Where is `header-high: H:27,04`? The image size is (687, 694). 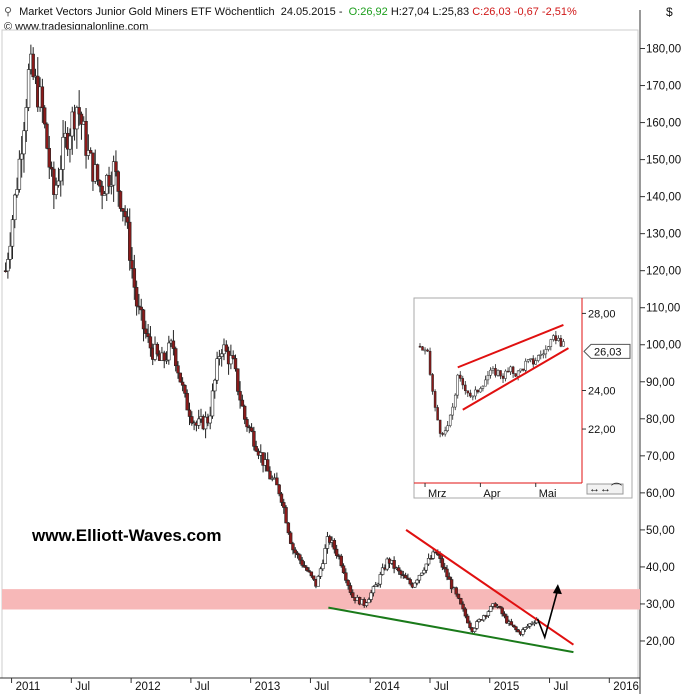 header-high: H:27,04 is located at coordinates (410, 12).